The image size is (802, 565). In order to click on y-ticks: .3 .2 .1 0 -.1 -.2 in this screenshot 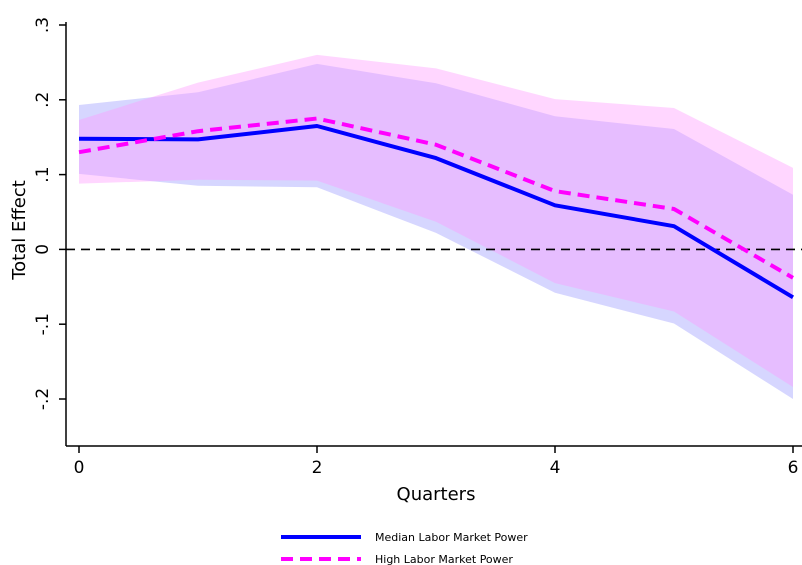, I will do `click(49, 213)`.